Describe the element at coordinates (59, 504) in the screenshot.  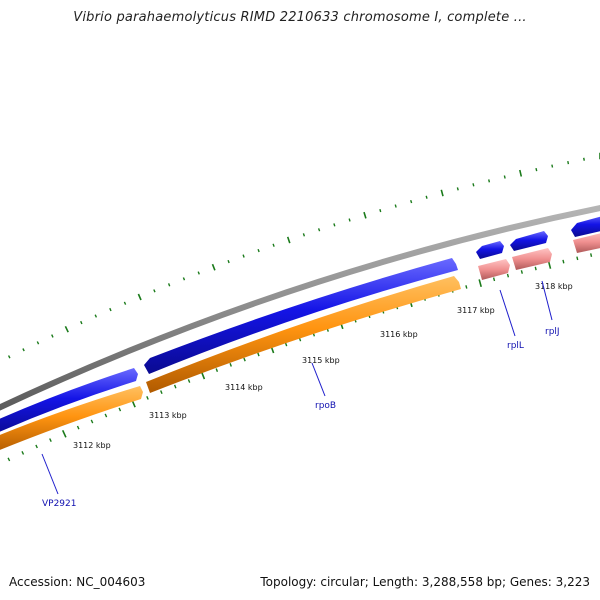
I see `gene-label-VP2921: VP2921` at that location.